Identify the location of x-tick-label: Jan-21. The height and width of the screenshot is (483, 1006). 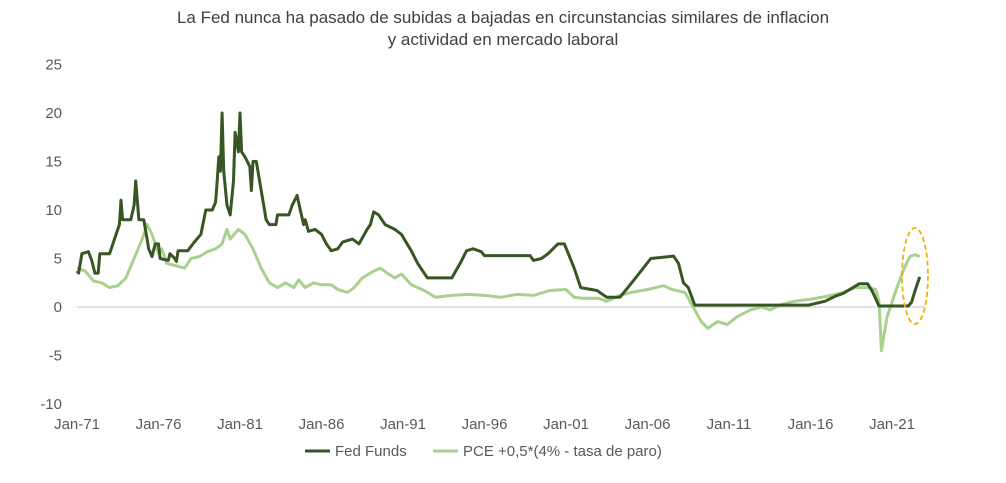
(892, 424).